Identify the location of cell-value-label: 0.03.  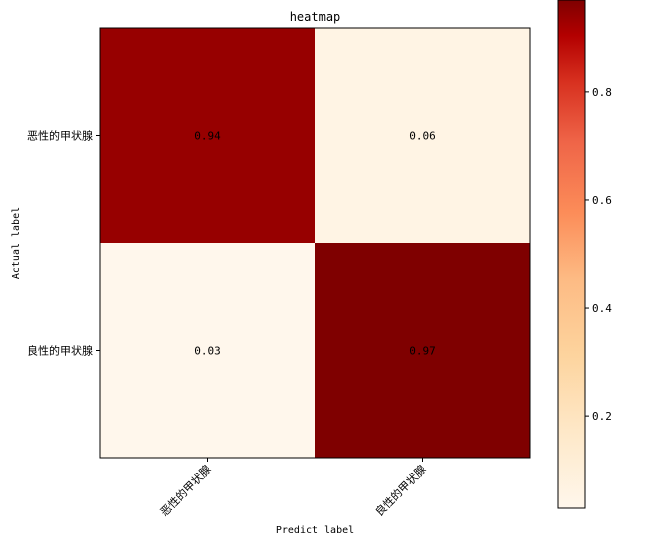
(207, 351).